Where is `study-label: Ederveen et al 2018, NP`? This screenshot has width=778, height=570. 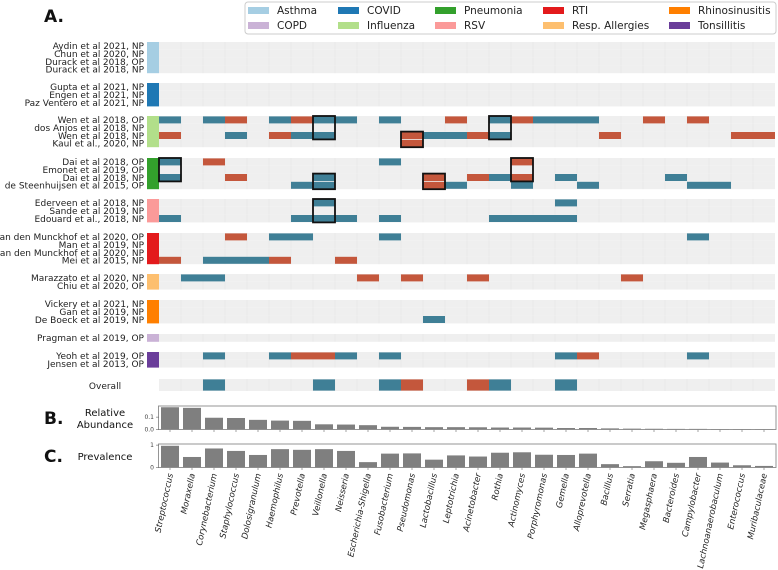 study-label: Ederveen et al 2018, NP is located at coordinates (90, 204).